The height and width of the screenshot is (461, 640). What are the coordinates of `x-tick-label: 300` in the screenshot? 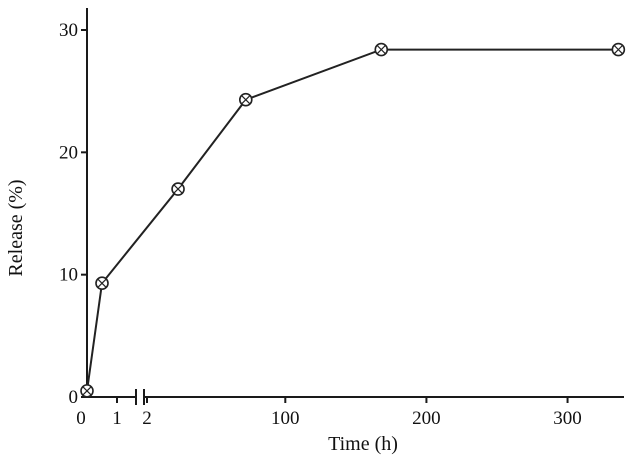 It's located at (567, 418).